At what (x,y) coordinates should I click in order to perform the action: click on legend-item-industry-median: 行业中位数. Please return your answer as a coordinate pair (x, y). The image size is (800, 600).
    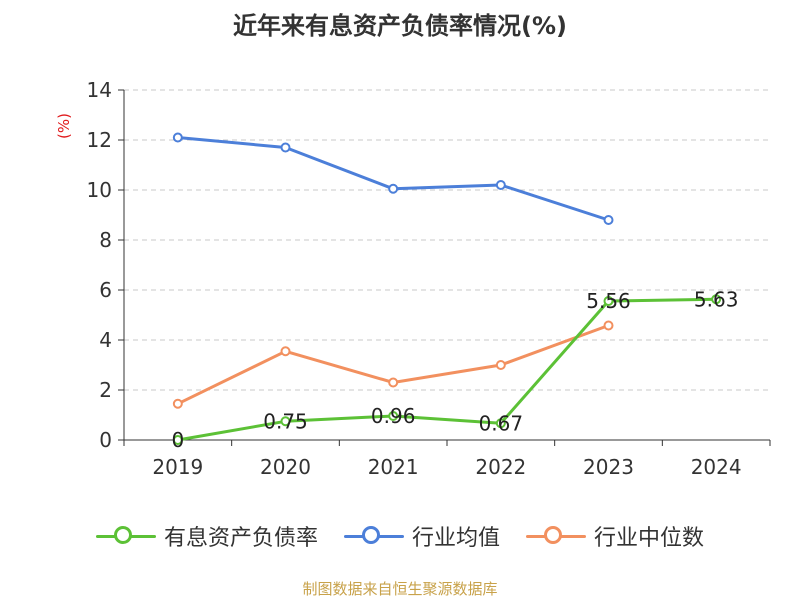
    Looking at the image, I should click on (615, 536).